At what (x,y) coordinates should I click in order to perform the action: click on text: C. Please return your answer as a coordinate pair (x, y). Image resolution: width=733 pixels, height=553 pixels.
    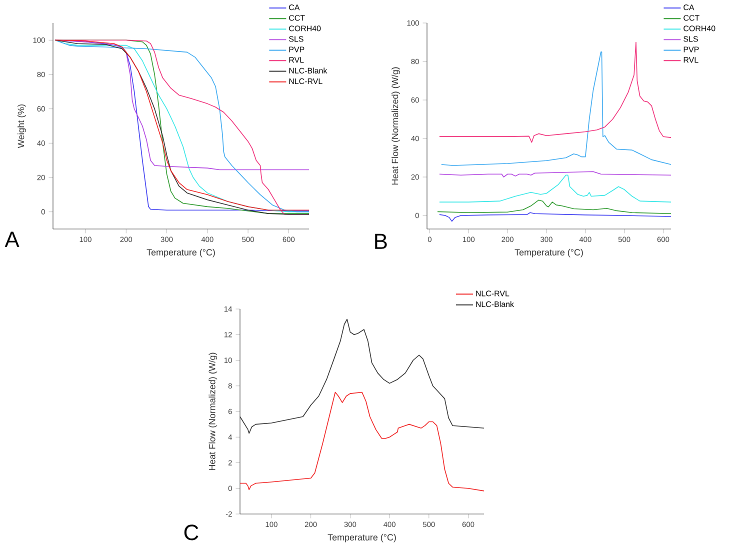
    Looking at the image, I should click on (191, 532).